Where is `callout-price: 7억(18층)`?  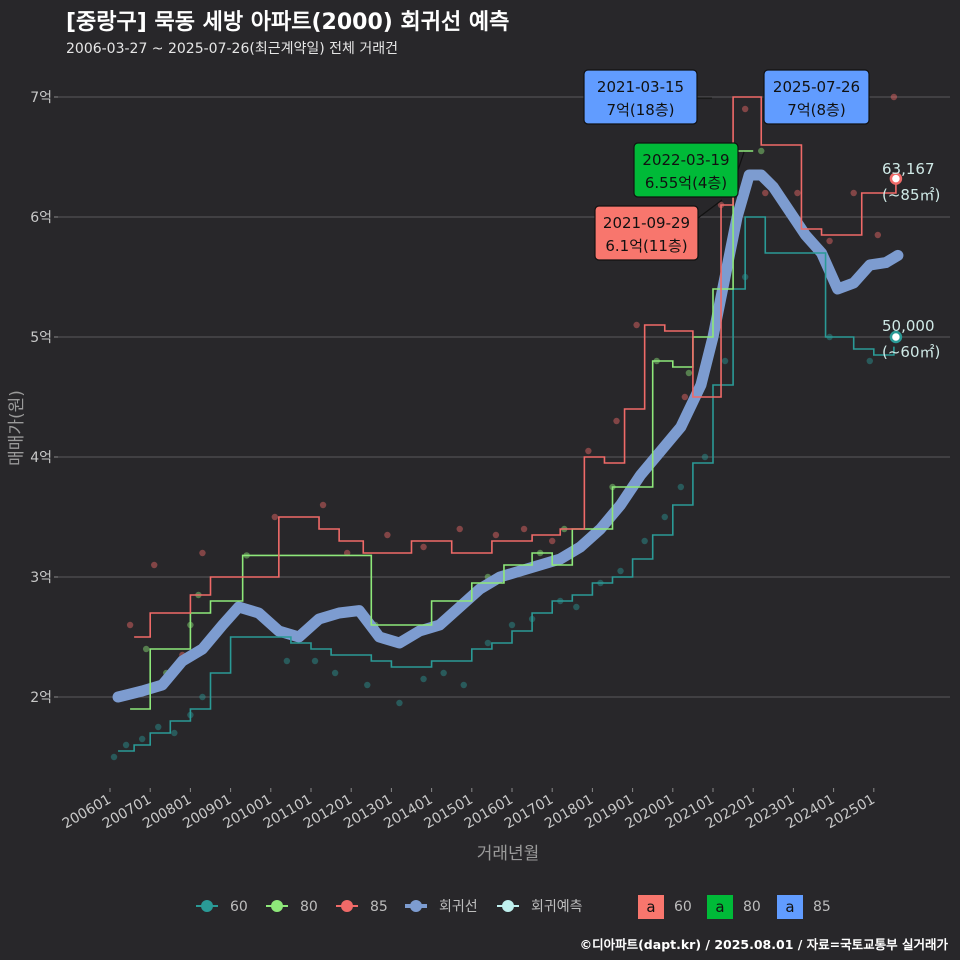 callout-price: 7억(18층) is located at coordinates (641, 110).